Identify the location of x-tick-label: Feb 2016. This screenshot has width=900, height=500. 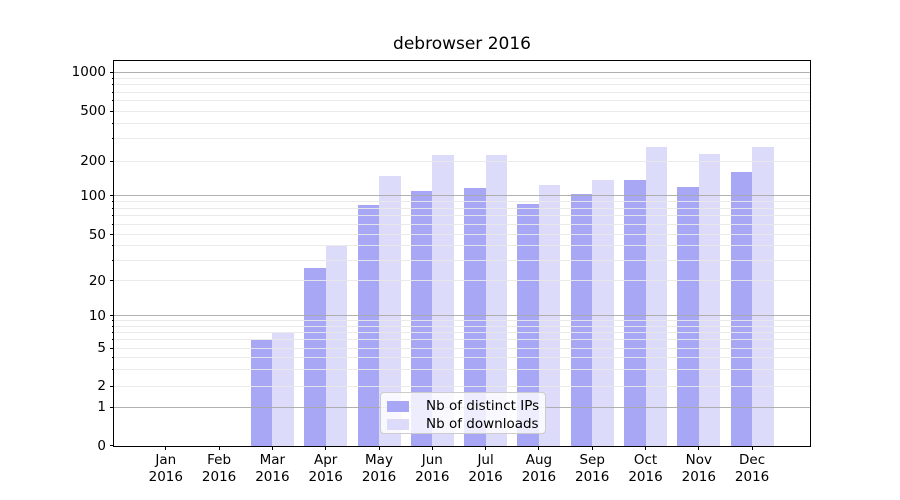
(219, 469).